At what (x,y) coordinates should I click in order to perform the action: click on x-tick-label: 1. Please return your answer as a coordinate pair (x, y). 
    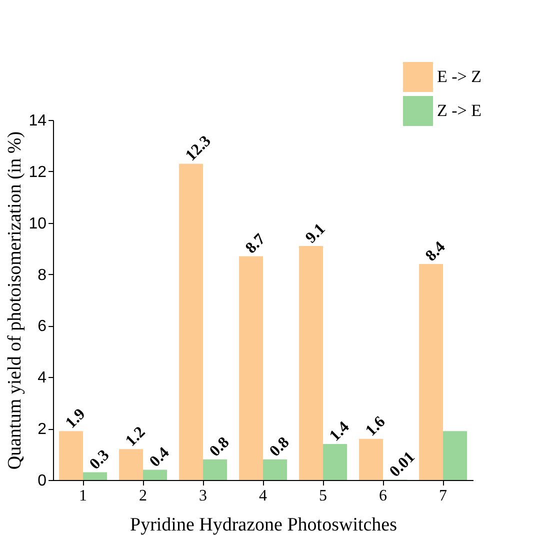
    Looking at the image, I should click on (83, 496).